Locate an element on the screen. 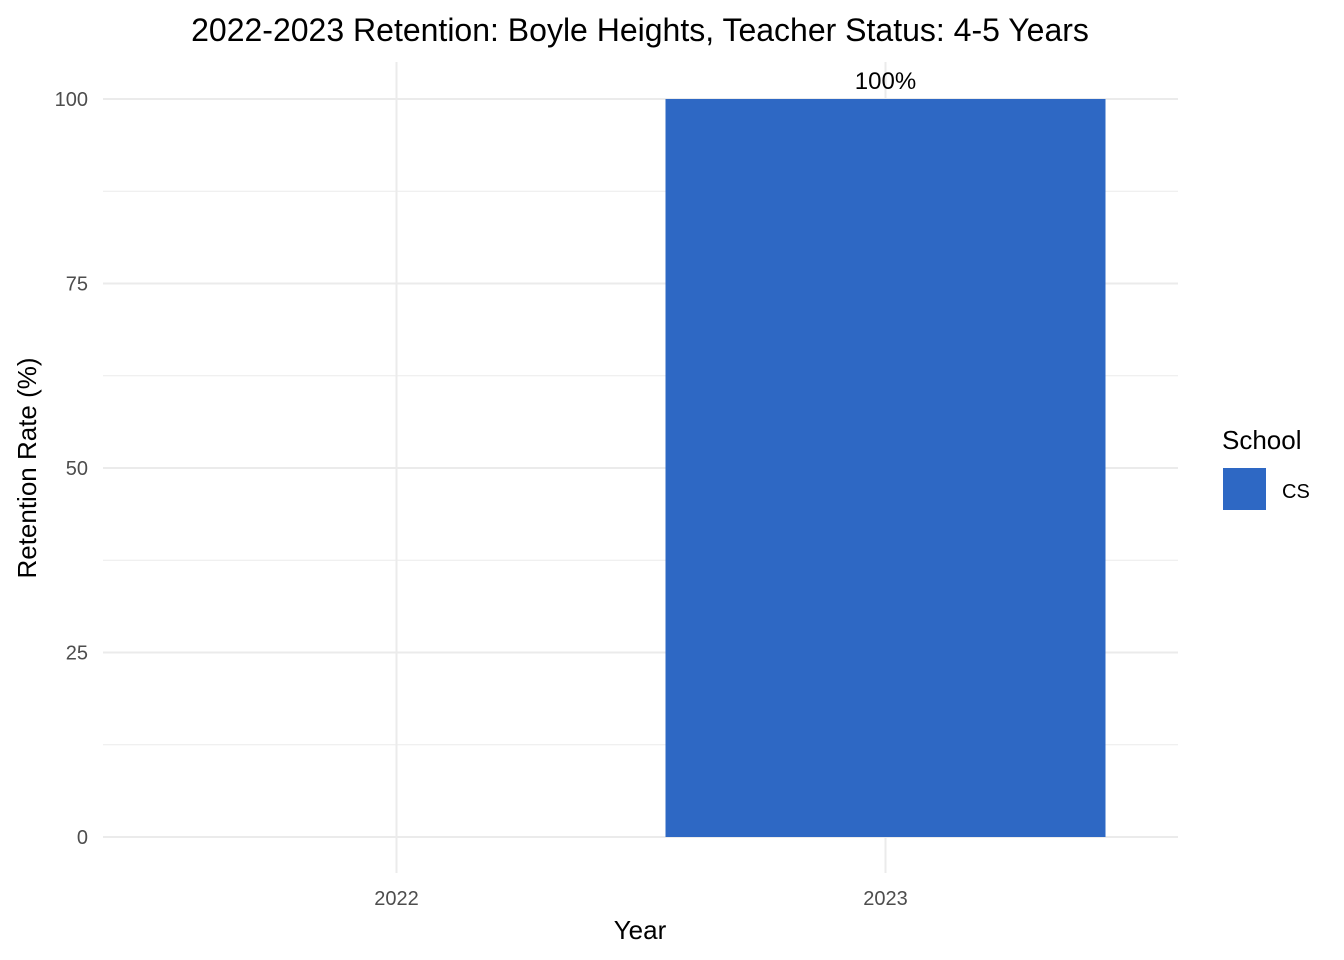 The width and height of the screenshot is (1344, 960). legend-title: School is located at coordinates (1262, 440).